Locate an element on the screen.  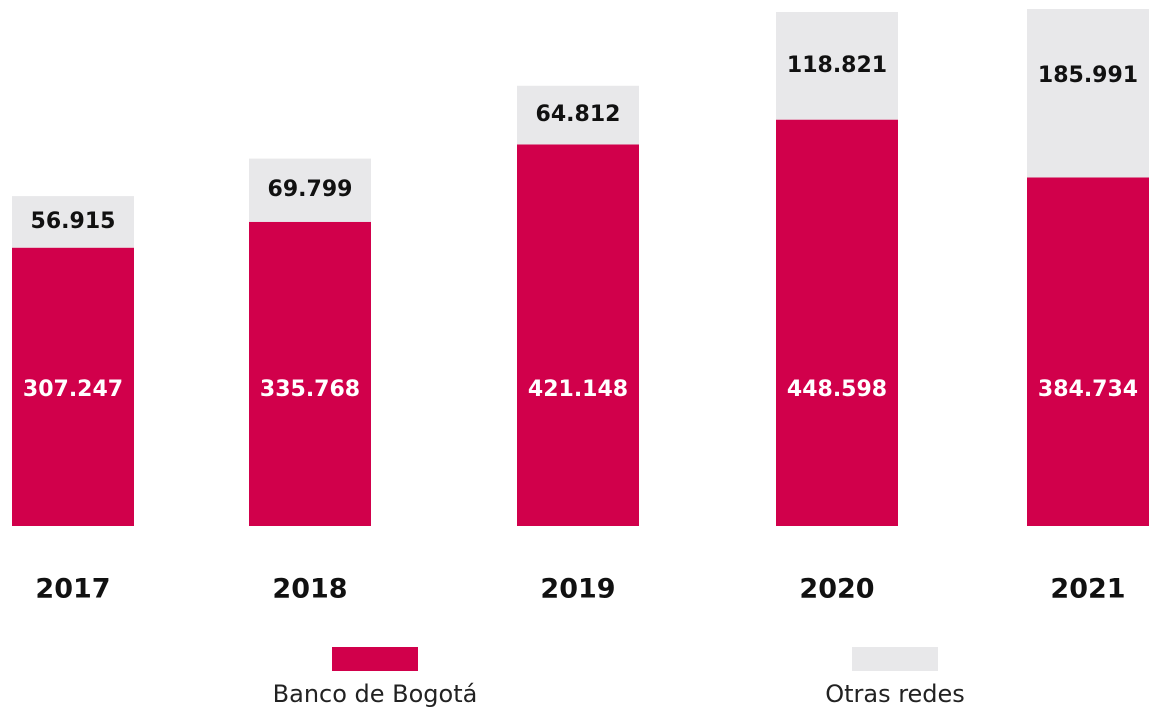
value-label: 335.768 is located at coordinates (310, 389).